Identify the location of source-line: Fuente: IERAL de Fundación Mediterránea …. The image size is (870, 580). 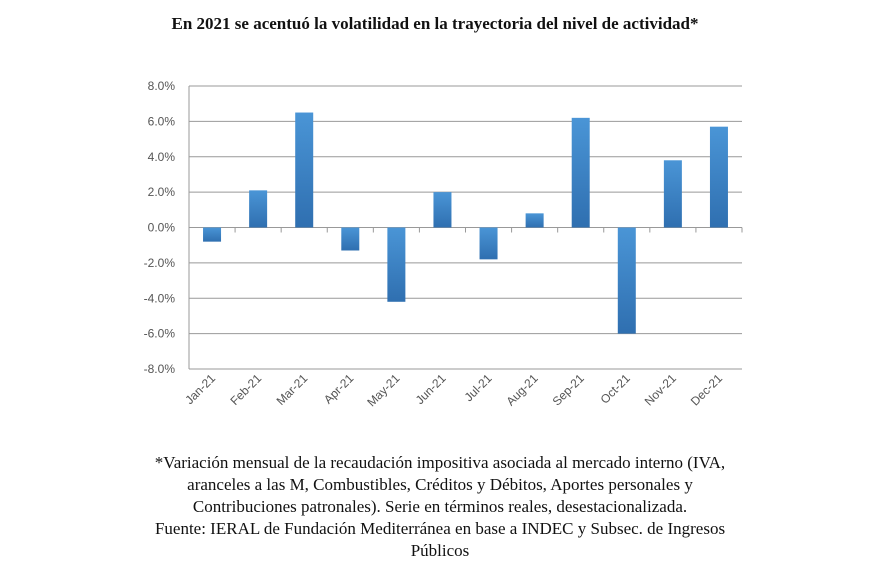
(440, 528).